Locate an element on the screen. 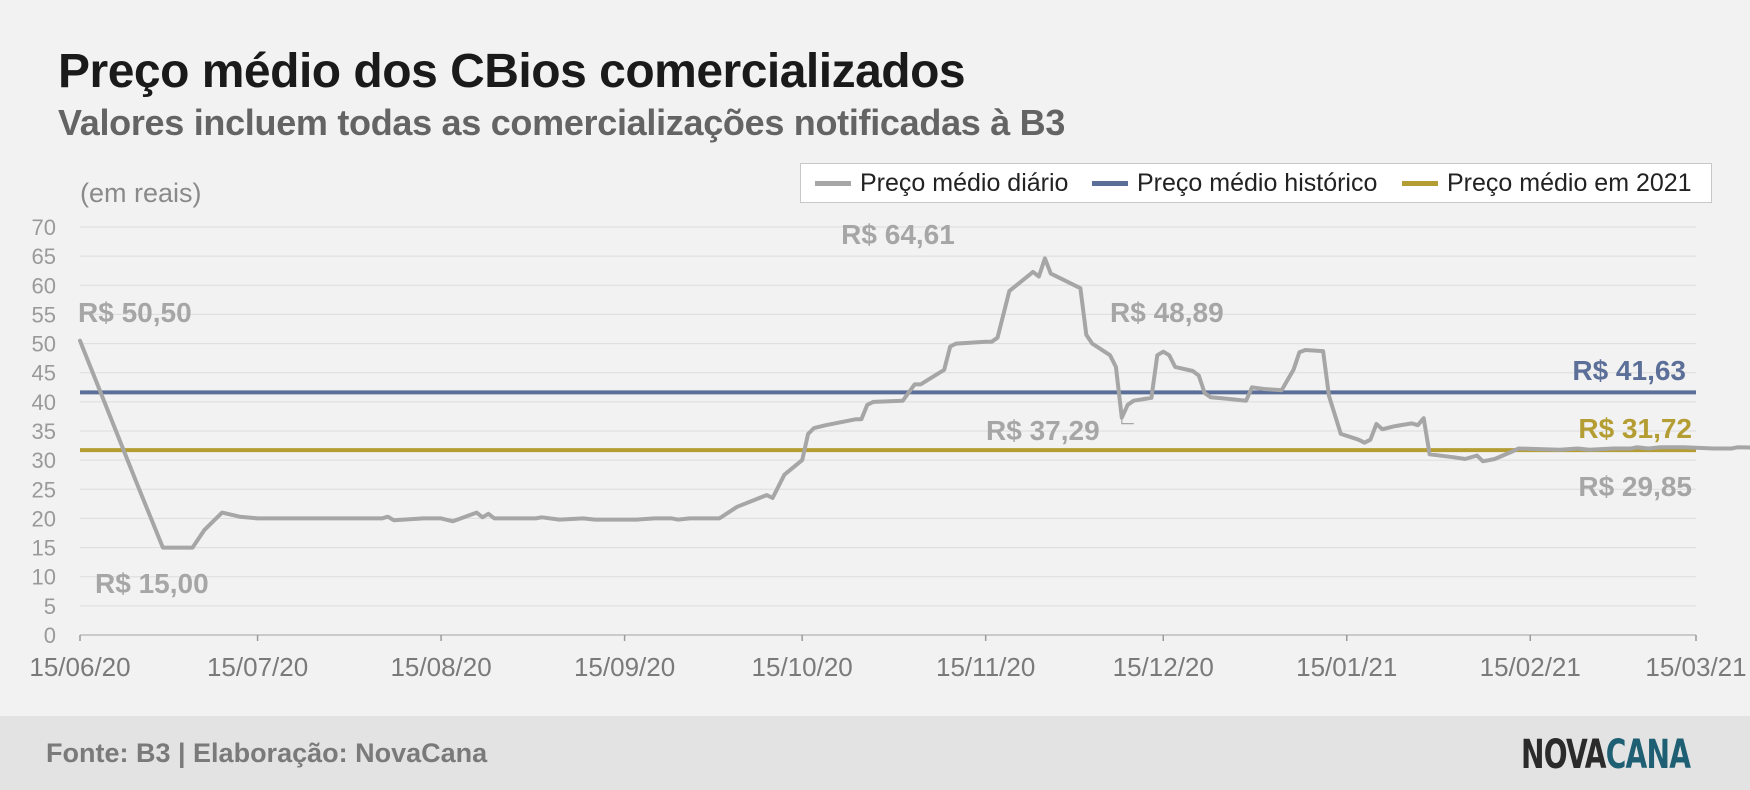 The width and height of the screenshot is (1750, 790). legend-item-2021: Preço médio em 2021 is located at coordinates (1547, 183).